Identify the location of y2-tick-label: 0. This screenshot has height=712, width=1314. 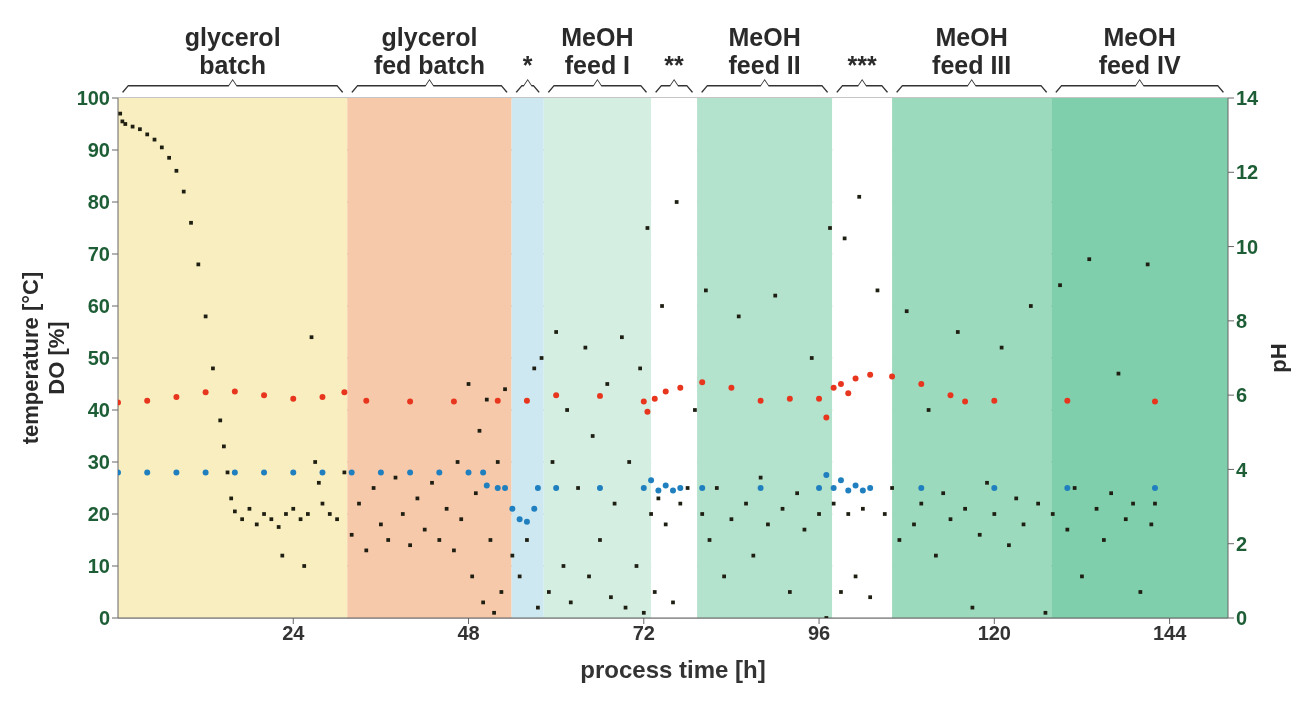
(1242, 618).